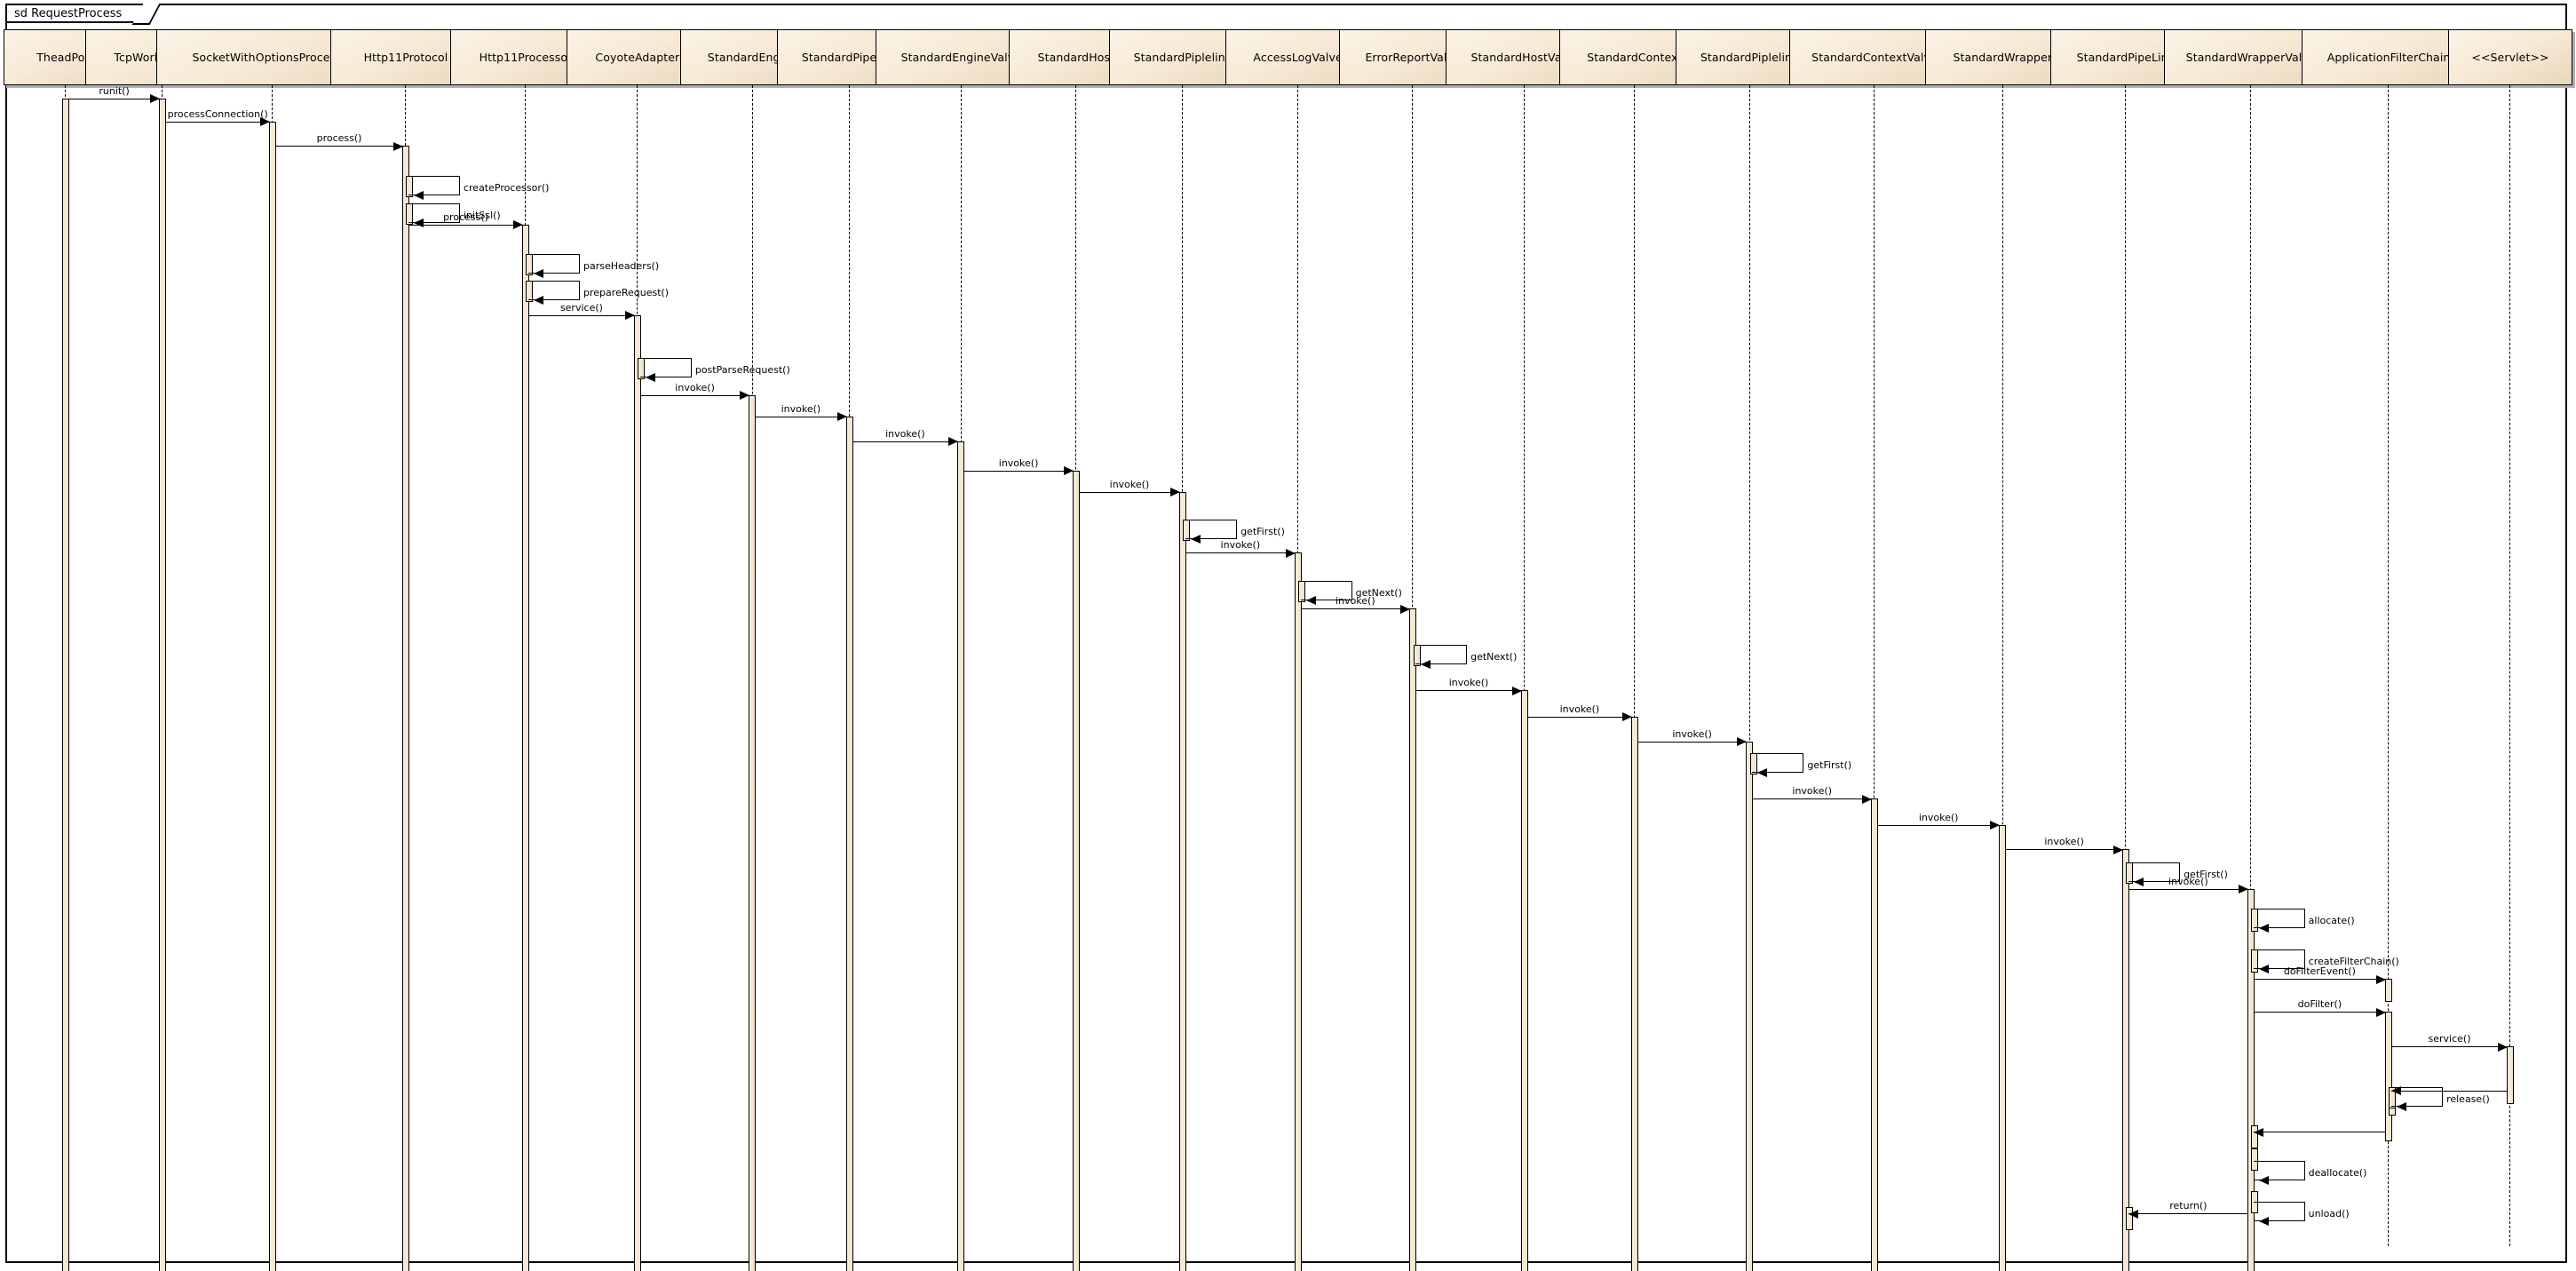  Describe the element at coordinates (1175, 492) in the screenshot. I see `message-arrowhead-m15` at that location.